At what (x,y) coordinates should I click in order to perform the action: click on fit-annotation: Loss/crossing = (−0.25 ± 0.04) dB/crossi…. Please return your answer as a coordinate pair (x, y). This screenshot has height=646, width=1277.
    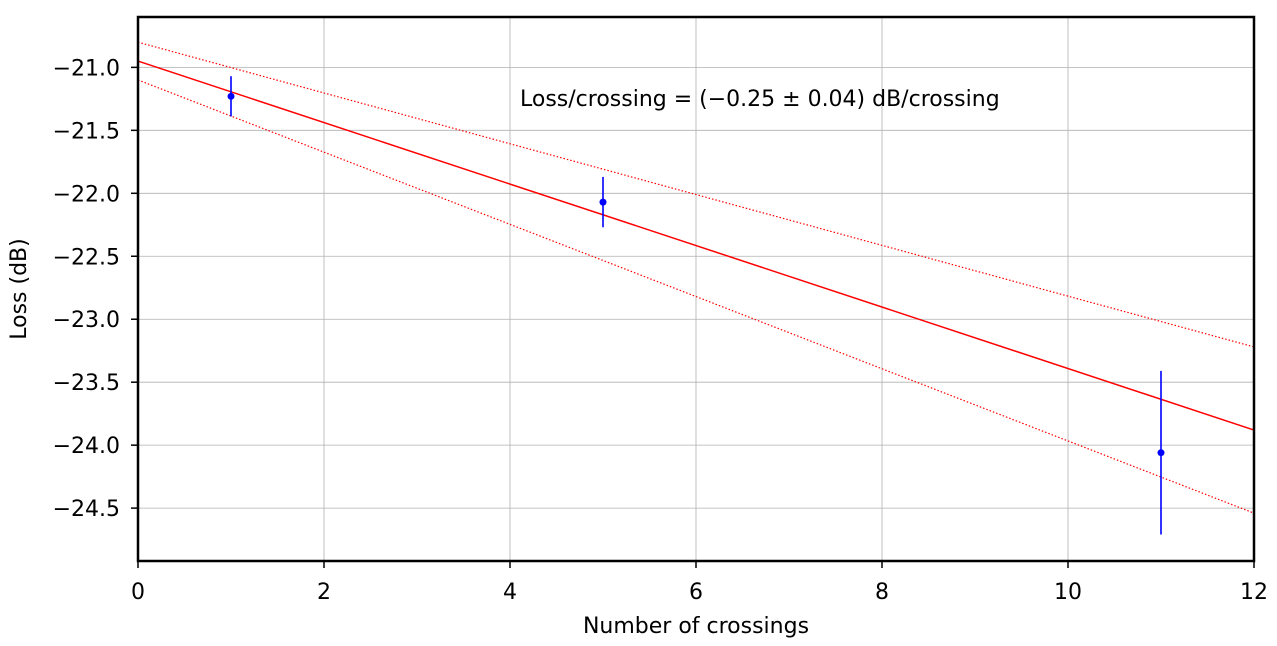
    Looking at the image, I should click on (760, 99).